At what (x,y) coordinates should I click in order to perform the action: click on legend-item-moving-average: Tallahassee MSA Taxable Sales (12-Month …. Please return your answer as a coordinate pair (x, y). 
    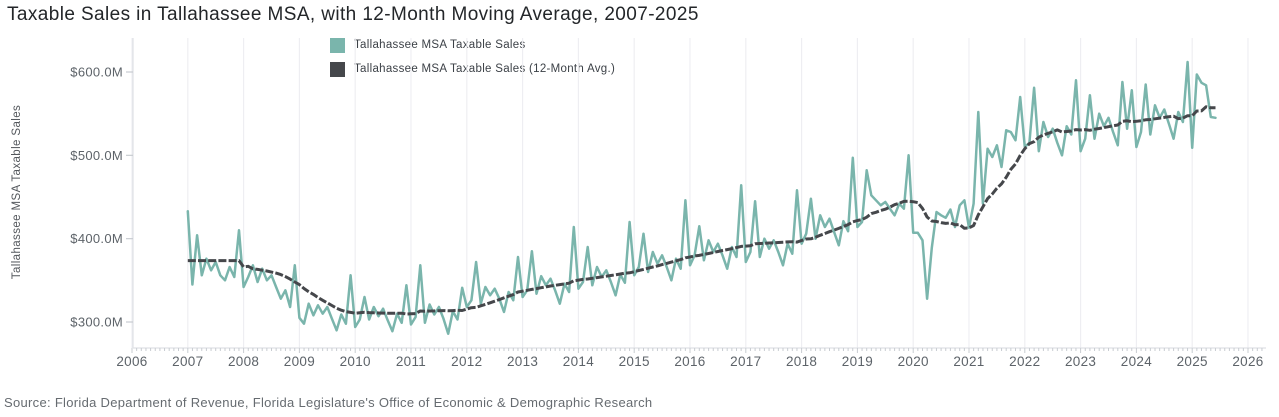
    Looking at the image, I should click on (472, 69).